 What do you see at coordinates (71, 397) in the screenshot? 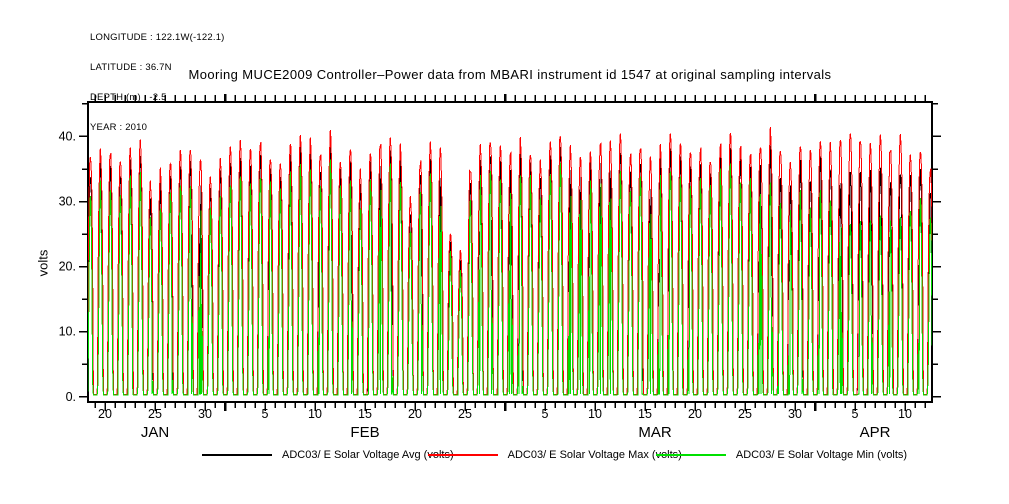
I see `y-tick-label: 0.` at bounding box center [71, 397].